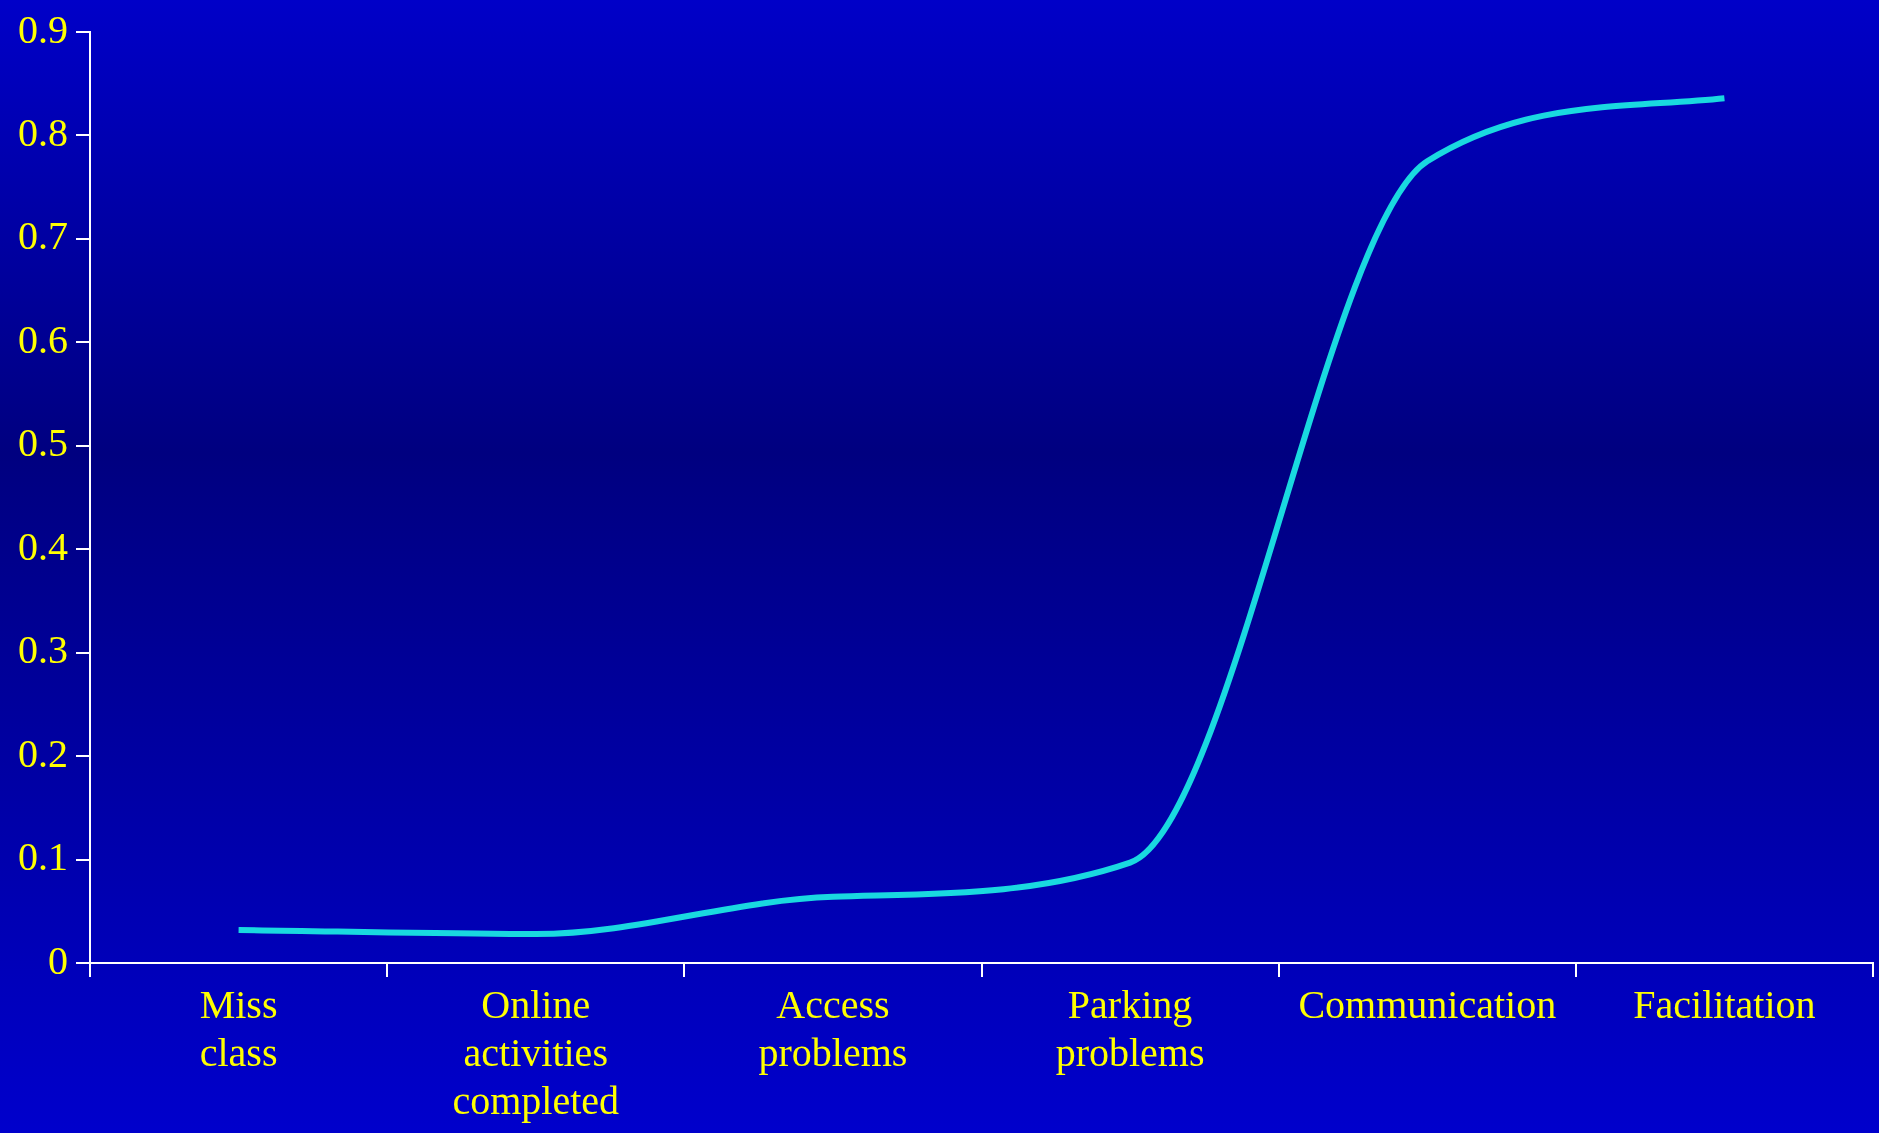 This screenshot has width=1879, height=1133. What do you see at coordinates (43, 339) in the screenshot?
I see `y-tick-label: 0.6` at bounding box center [43, 339].